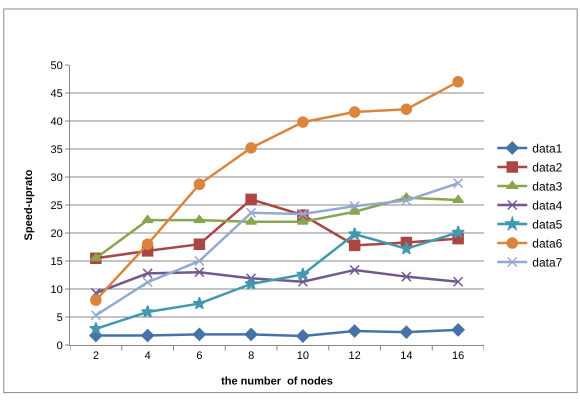 The image size is (580, 400). What do you see at coordinates (56, 150) in the screenshot?
I see `y-tick-label: 35` at bounding box center [56, 150].